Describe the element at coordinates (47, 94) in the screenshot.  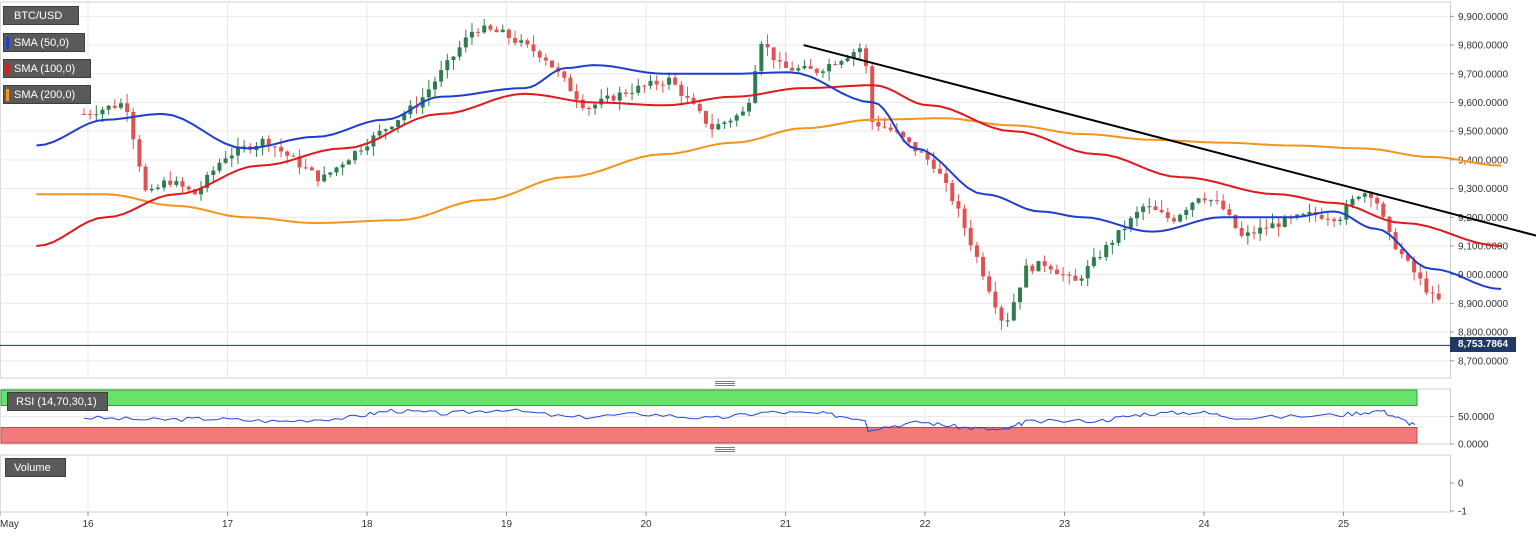
I see `legend-sma200: SMA (200,0)` at that location.